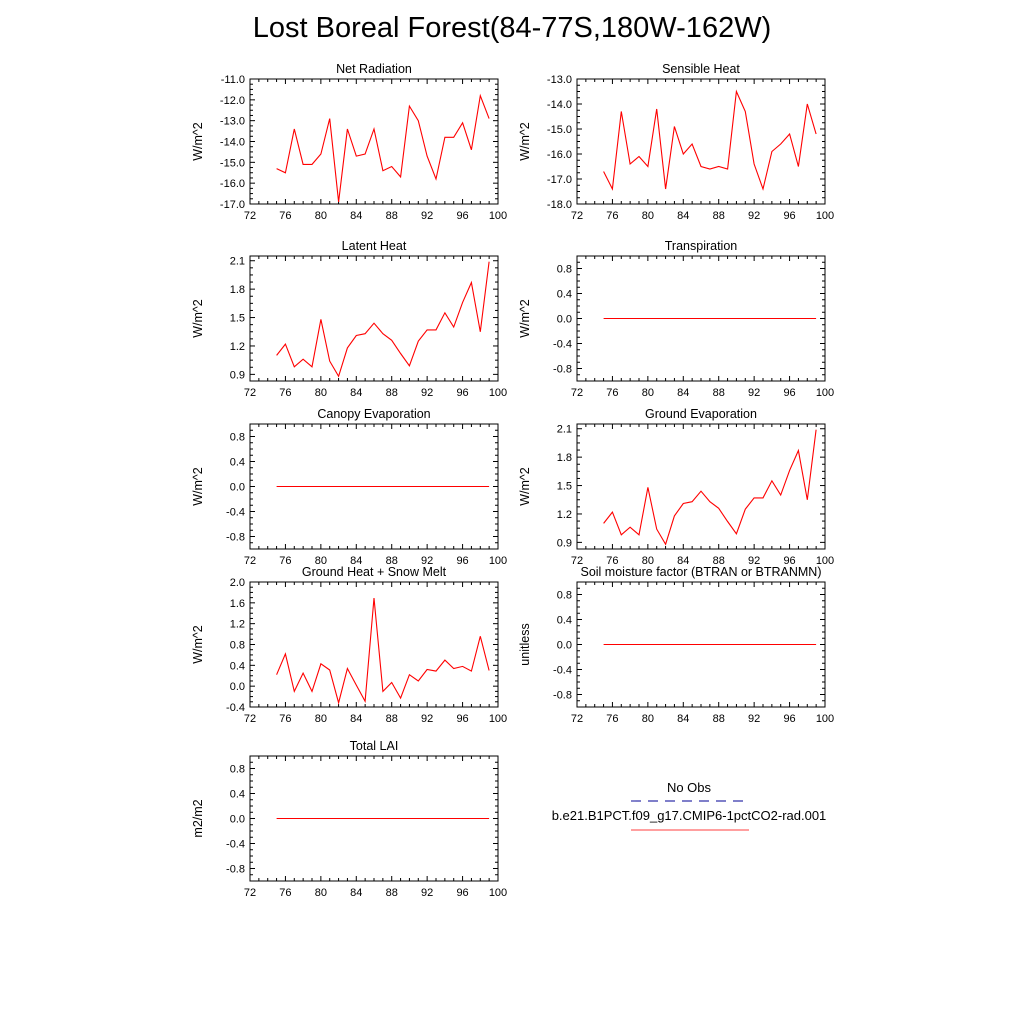 The width and height of the screenshot is (1024, 1024). I want to click on panel-title: Ground Heat + Snow Melt, so click(374, 572).